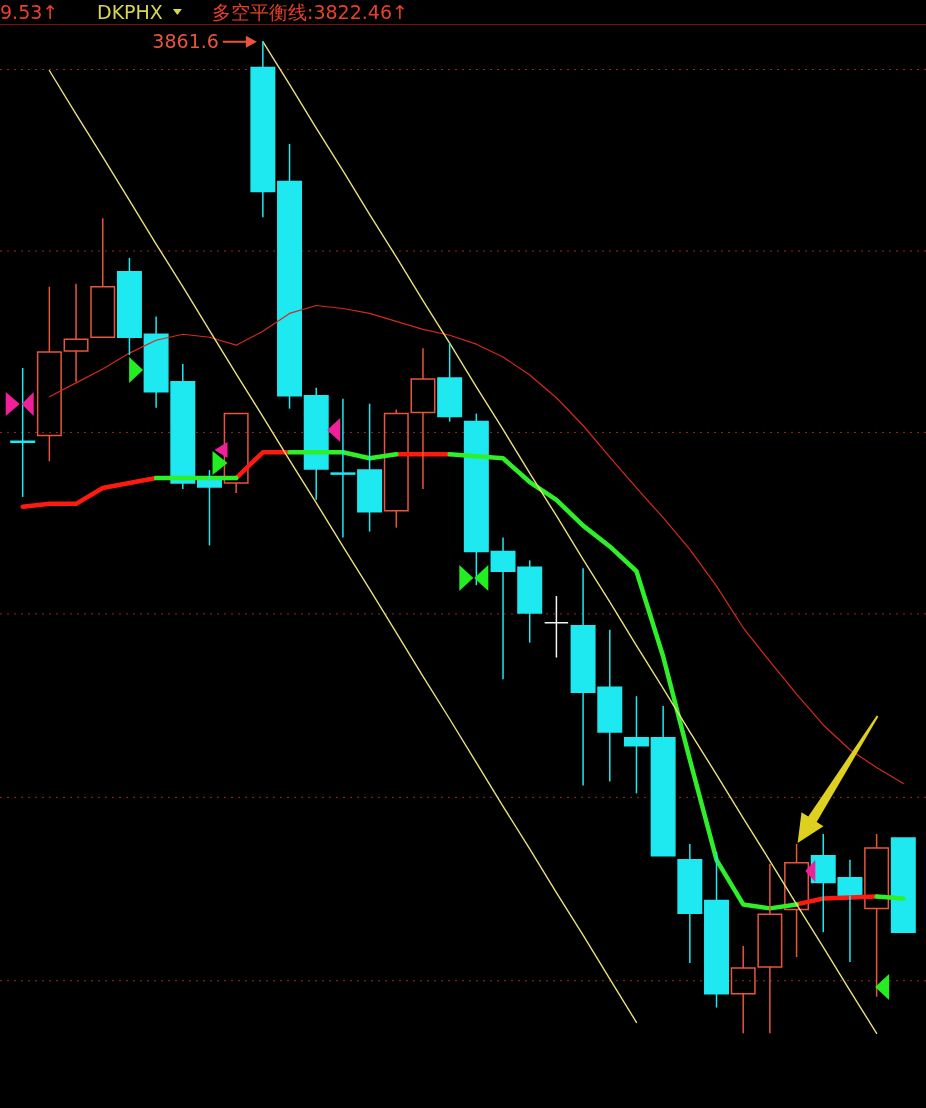 This screenshot has height=1108, width=926. Describe the element at coordinates (130, 12) in the screenshot. I see `text: DKPHX` at that location.